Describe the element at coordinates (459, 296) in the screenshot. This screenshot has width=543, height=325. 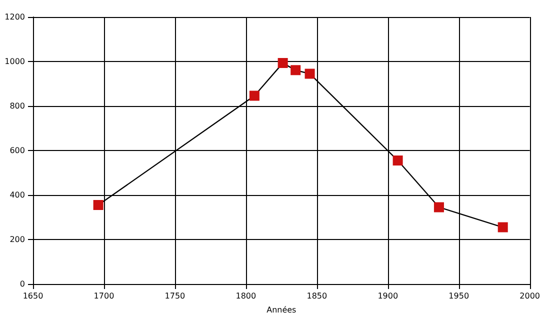
I see `x-tick-label: 1950` at that location.